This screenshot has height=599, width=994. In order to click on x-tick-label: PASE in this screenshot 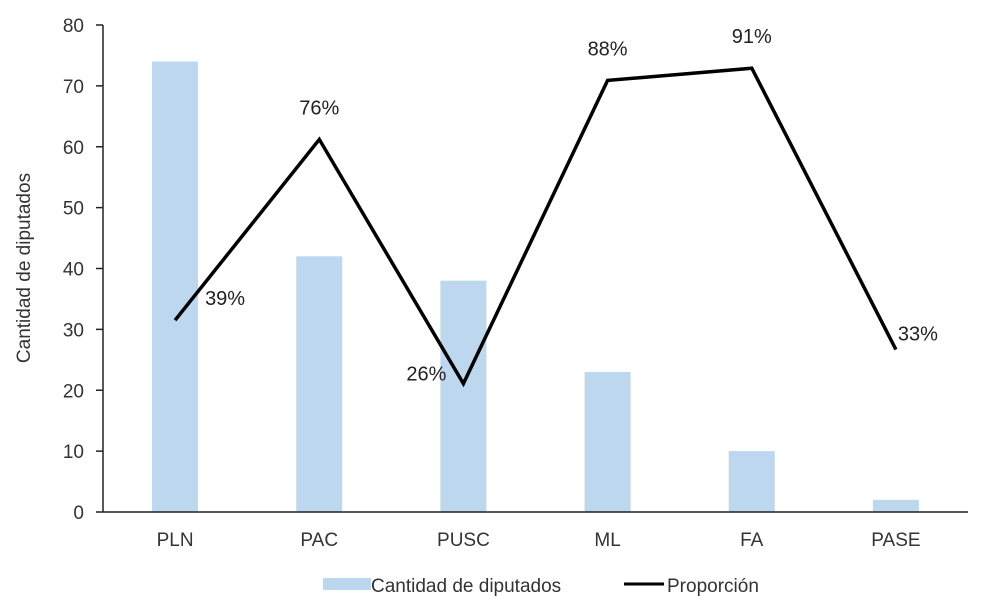, I will do `click(895, 540)`.